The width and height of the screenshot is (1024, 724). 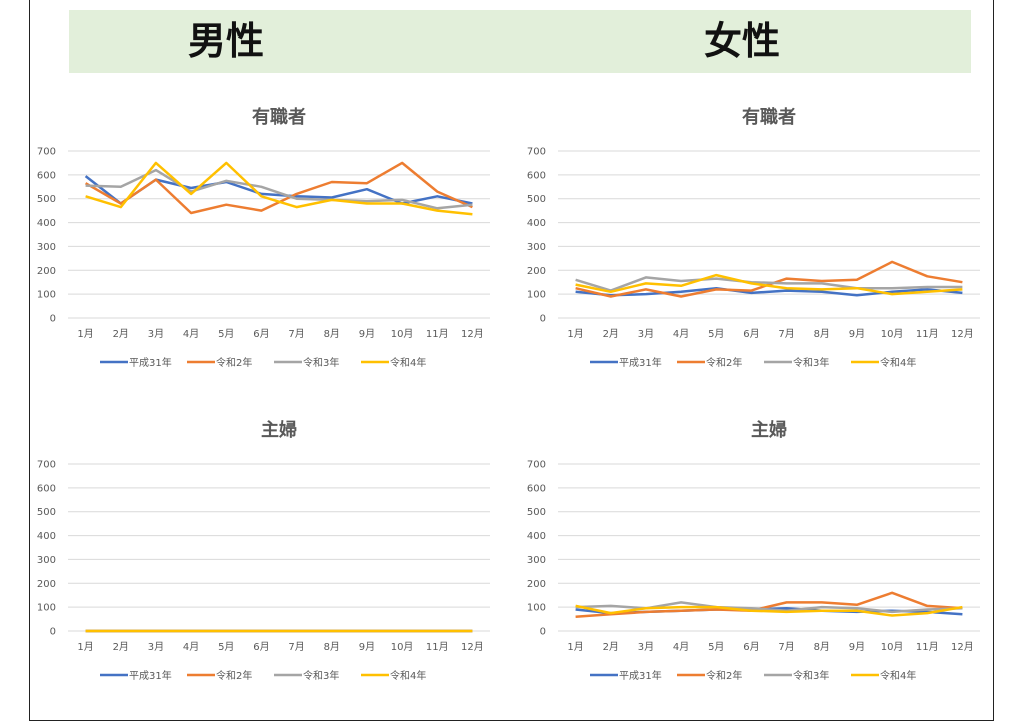 What do you see at coordinates (769, 117) in the screenshot?
I see `chart-title: 有職者` at bounding box center [769, 117].